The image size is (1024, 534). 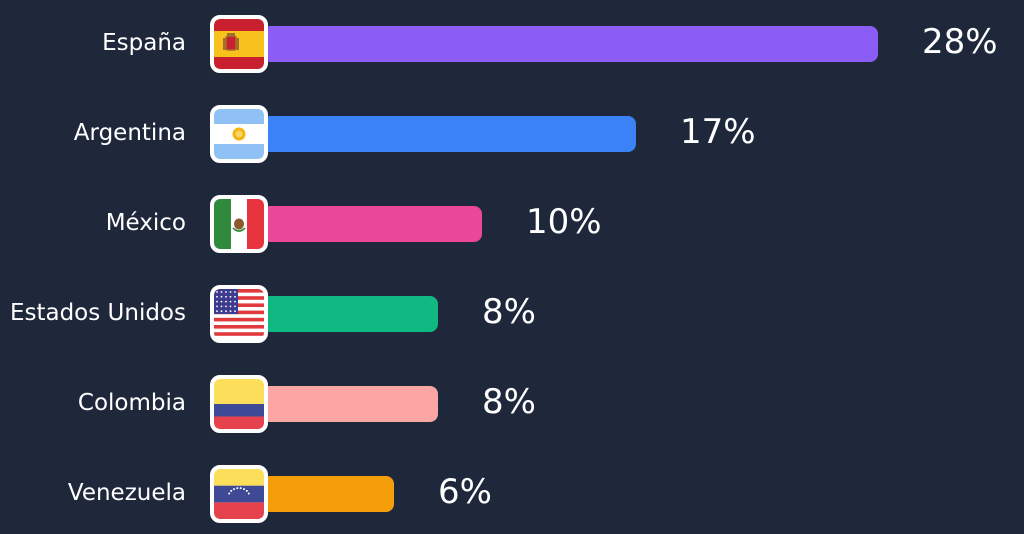 What do you see at coordinates (328, 494) in the screenshot?
I see `bar-venezuela` at bounding box center [328, 494].